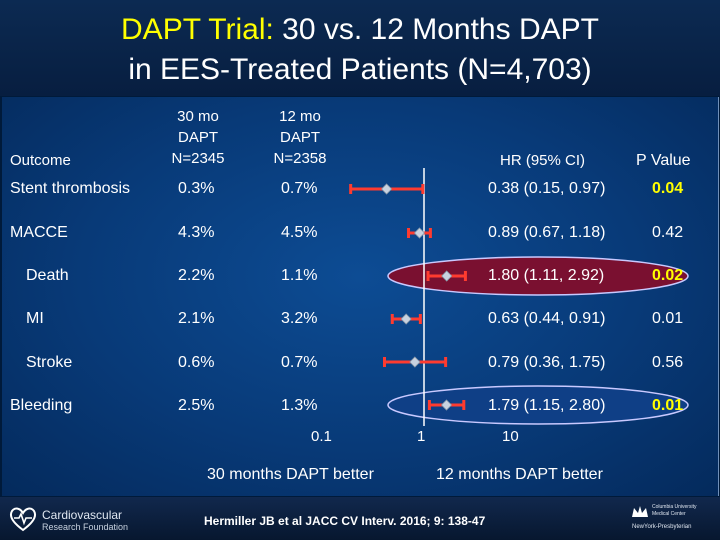 The image size is (720, 540). I want to click on row-hr-mi: 0.63 (0.44, 0.91), so click(547, 318).